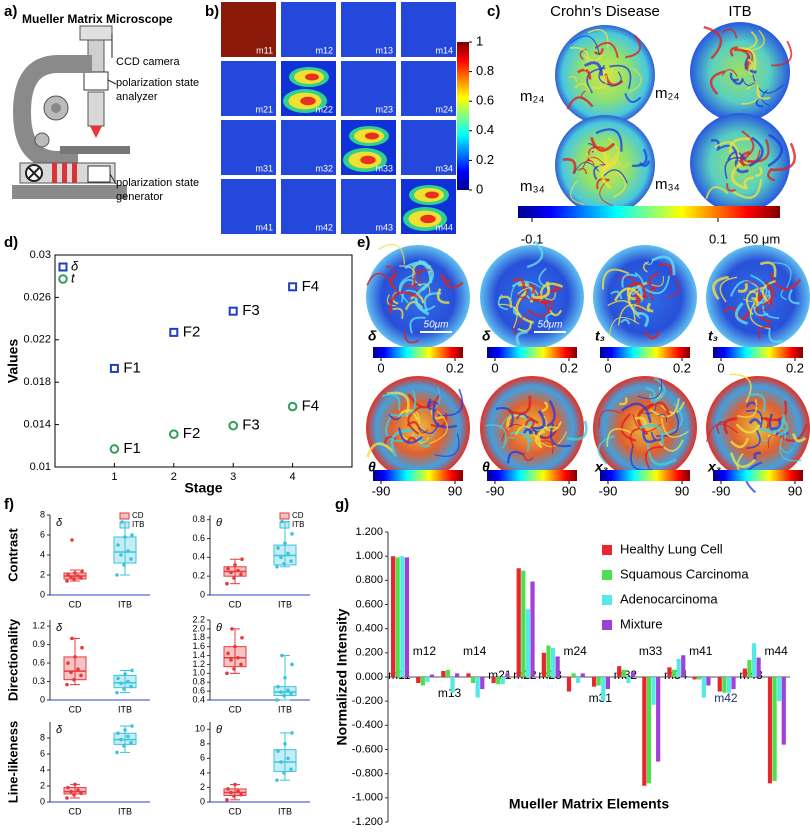 This screenshot has height=835, width=810. What do you see at coordinates (63, 267) in the screenshot?
I see `legend-marker` at bounding box center [63, 267].